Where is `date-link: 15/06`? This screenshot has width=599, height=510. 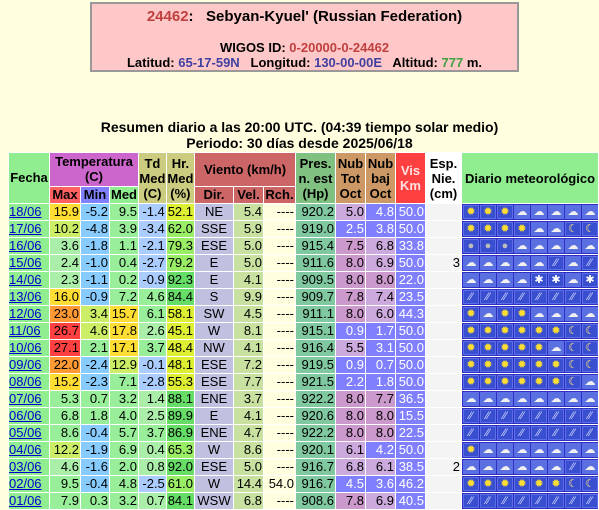 date-link: 15/06 is located at coordinates (25, 262).